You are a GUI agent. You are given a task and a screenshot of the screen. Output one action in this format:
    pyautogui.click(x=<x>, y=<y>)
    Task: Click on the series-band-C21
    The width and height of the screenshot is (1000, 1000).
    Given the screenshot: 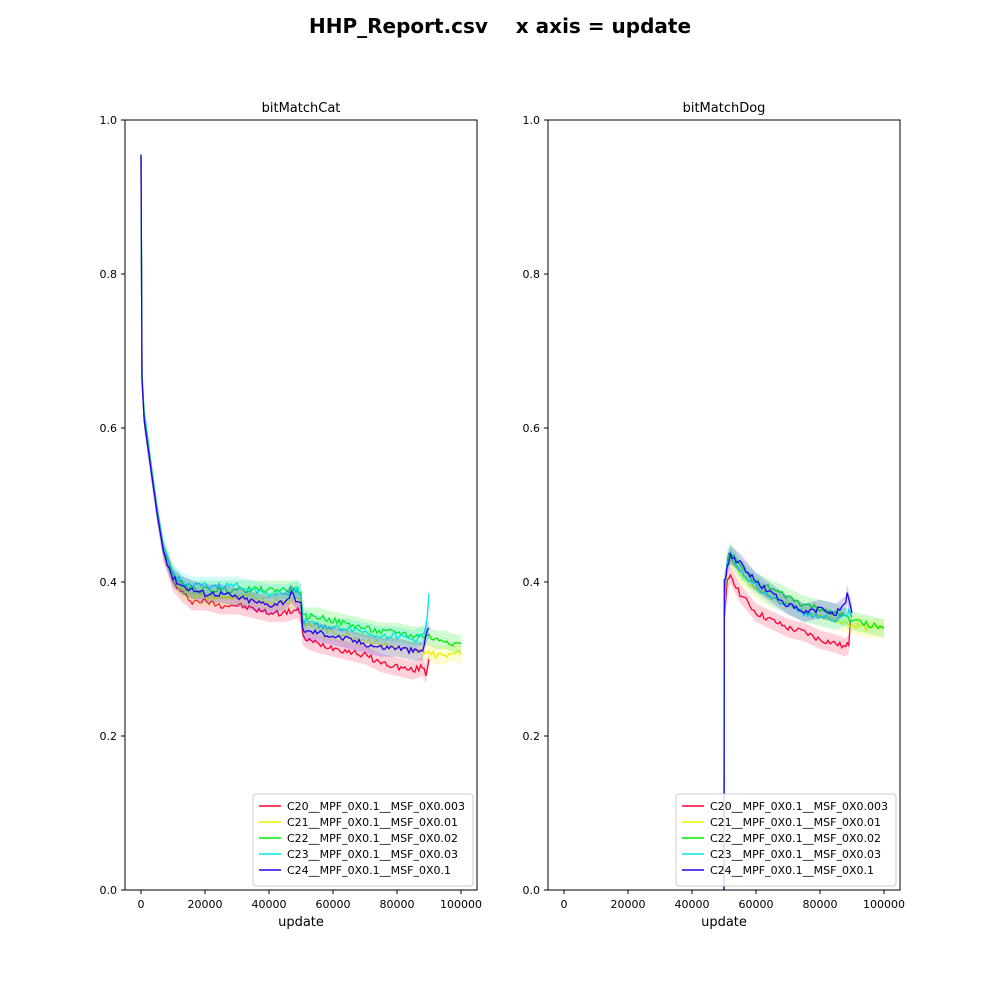 What is the action you would take?
    pyautogui.click(x=804, y=719)
    